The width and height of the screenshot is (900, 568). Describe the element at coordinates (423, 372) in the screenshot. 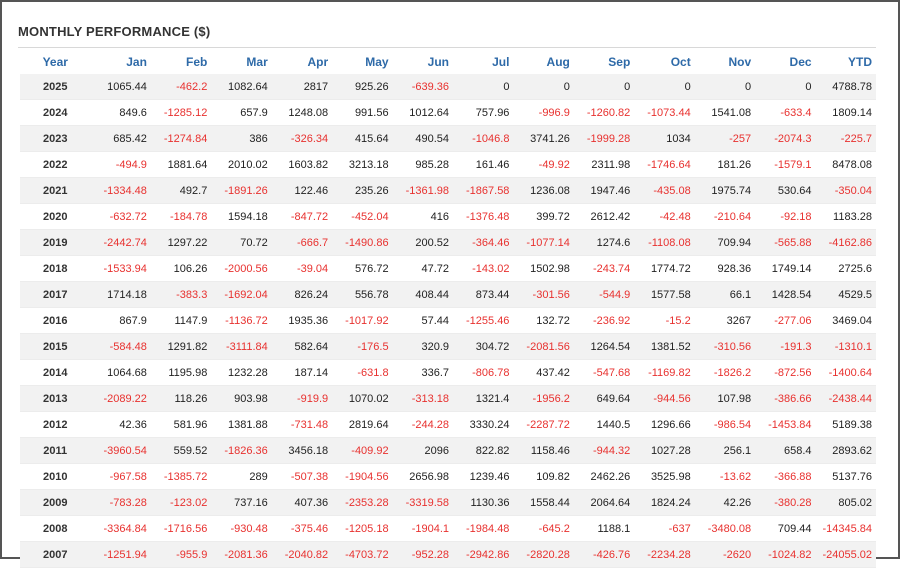

I see `value-cell: 336.7` at that location.